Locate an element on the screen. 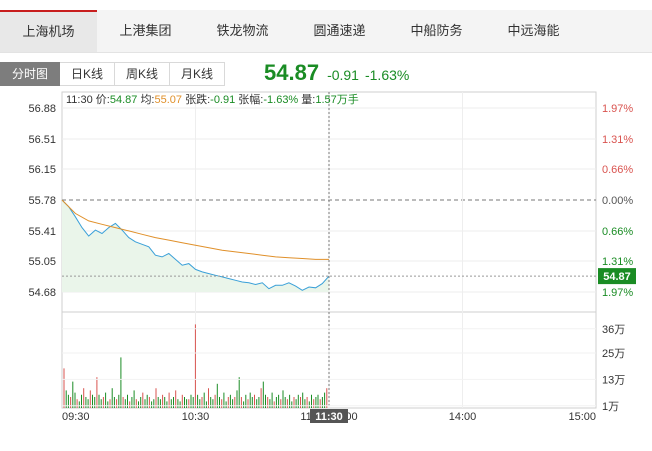 This screenshot has width=652, height=451. stock-tab-3: 圆通速递 is located at coordinates (339, 30).